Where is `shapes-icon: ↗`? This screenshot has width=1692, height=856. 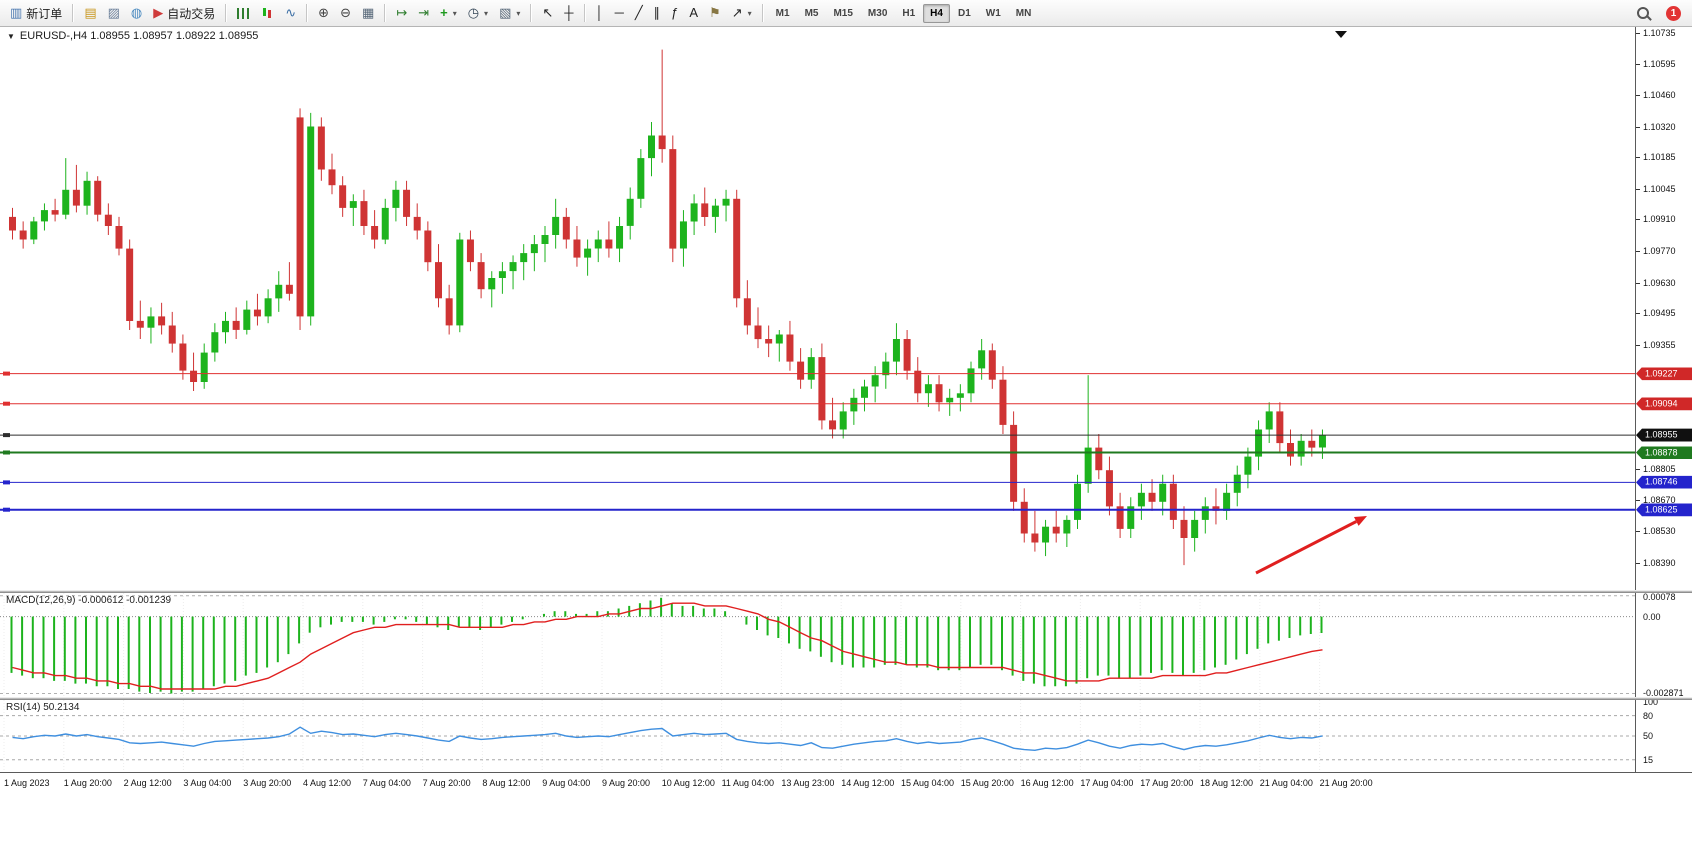
shapes-icon: ↗ is located at coordinates (737, 12).